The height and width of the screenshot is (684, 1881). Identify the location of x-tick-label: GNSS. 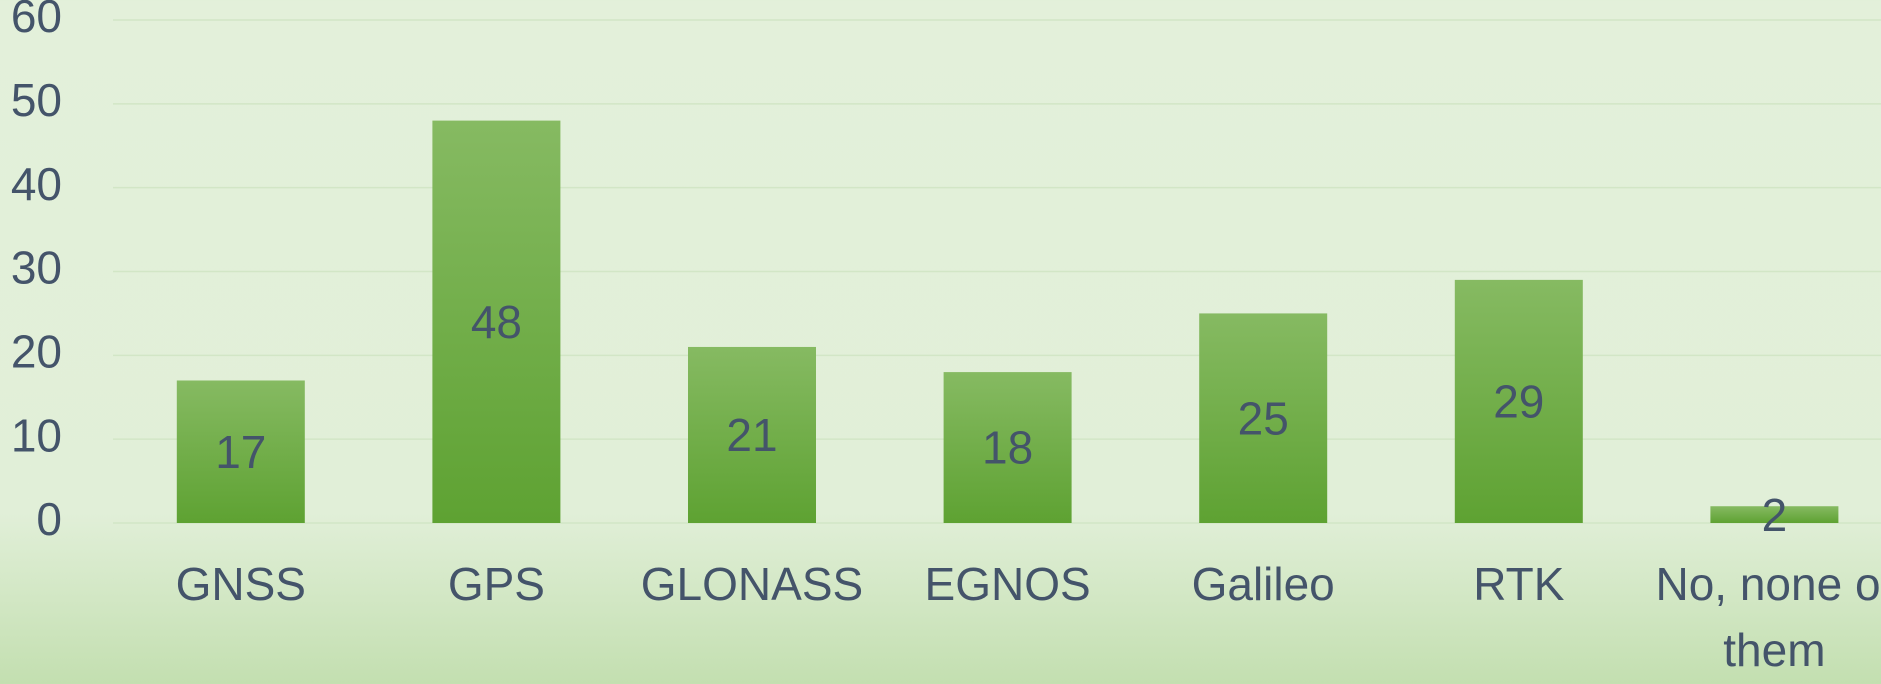
(240, 584).